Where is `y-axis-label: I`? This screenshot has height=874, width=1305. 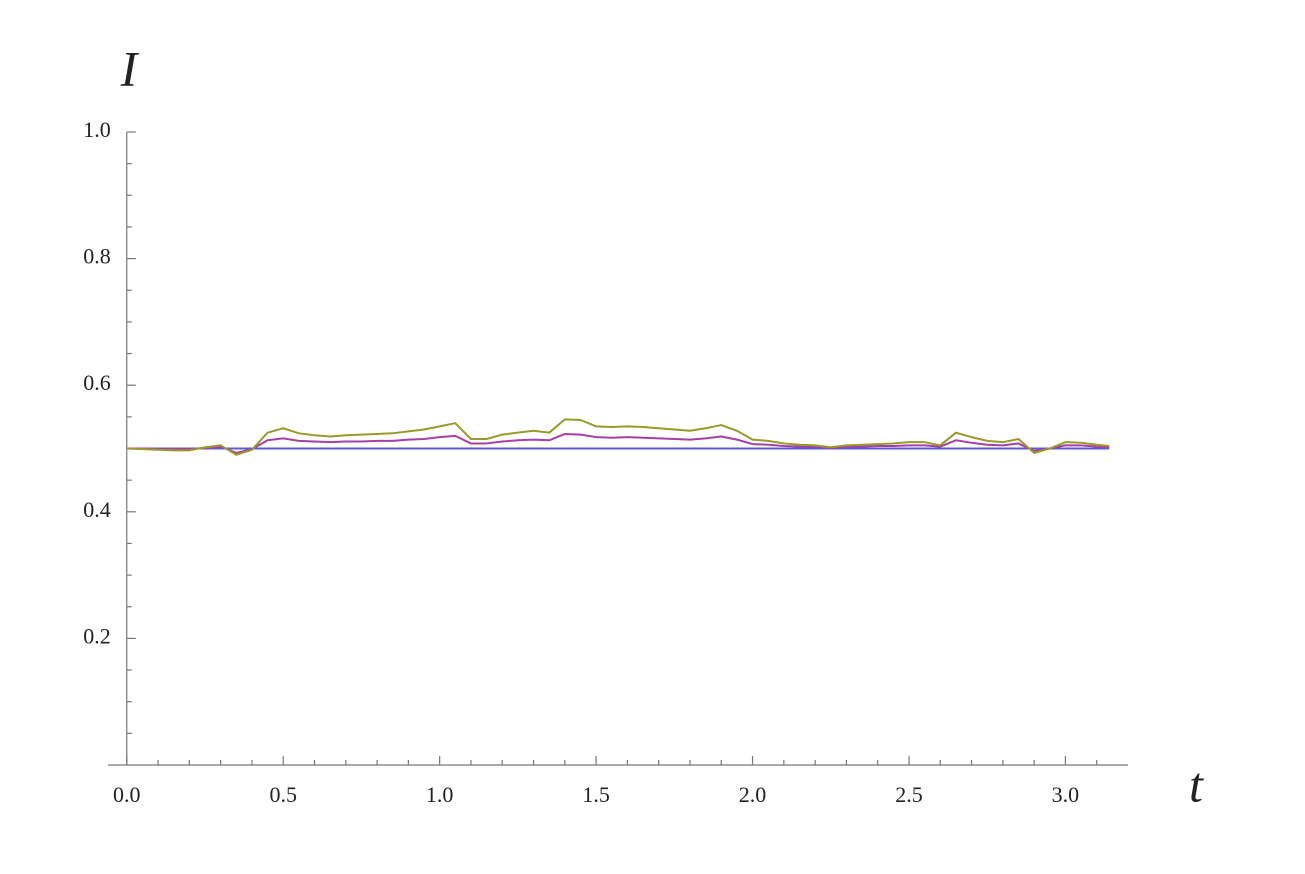 y-axis-label: I is located at coordinates (130, 68).